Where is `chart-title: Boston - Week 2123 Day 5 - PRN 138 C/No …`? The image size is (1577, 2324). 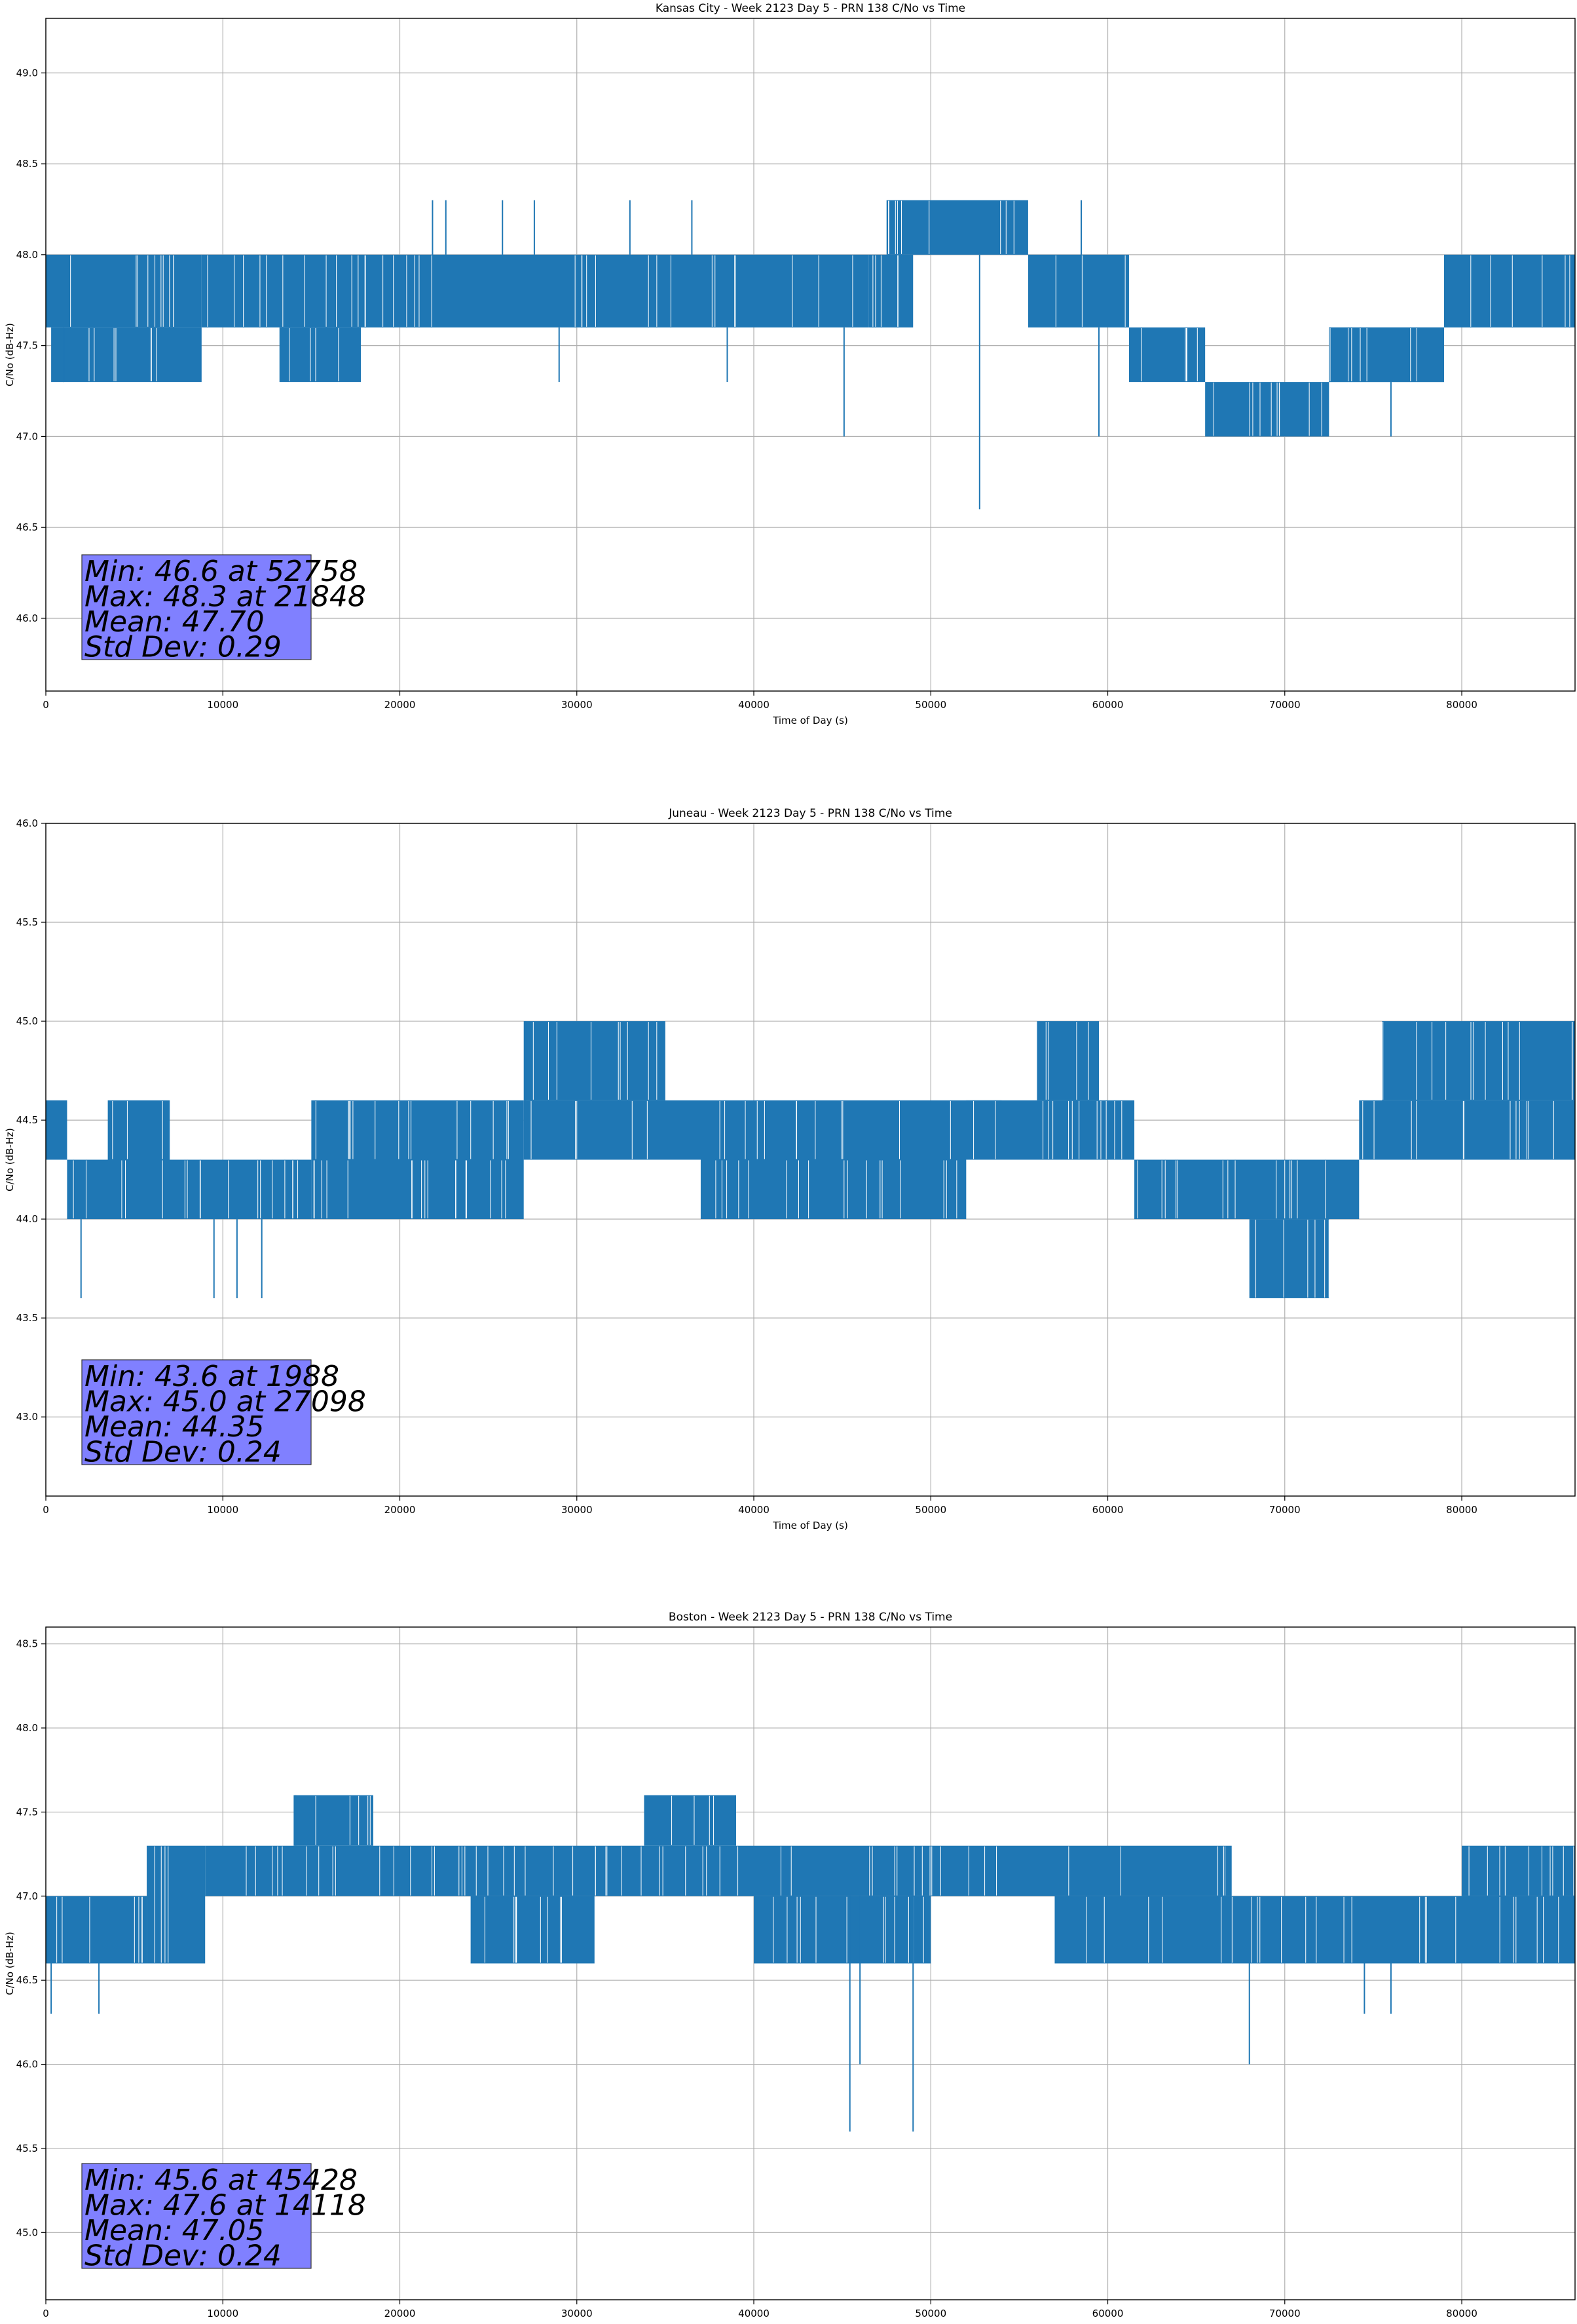
chart-title: Boston - Week 2123 Day 5 - PRN 138 C/No … is located at coordinates (810, 1617).